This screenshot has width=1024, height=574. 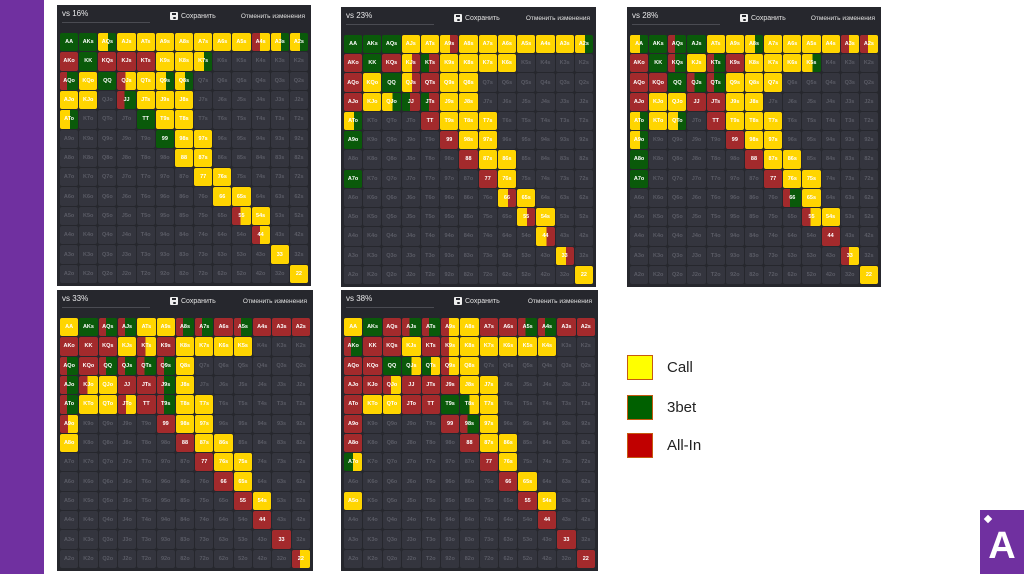 I want to click on hand-cell-65o: 65o, so click(x=223, y=501).